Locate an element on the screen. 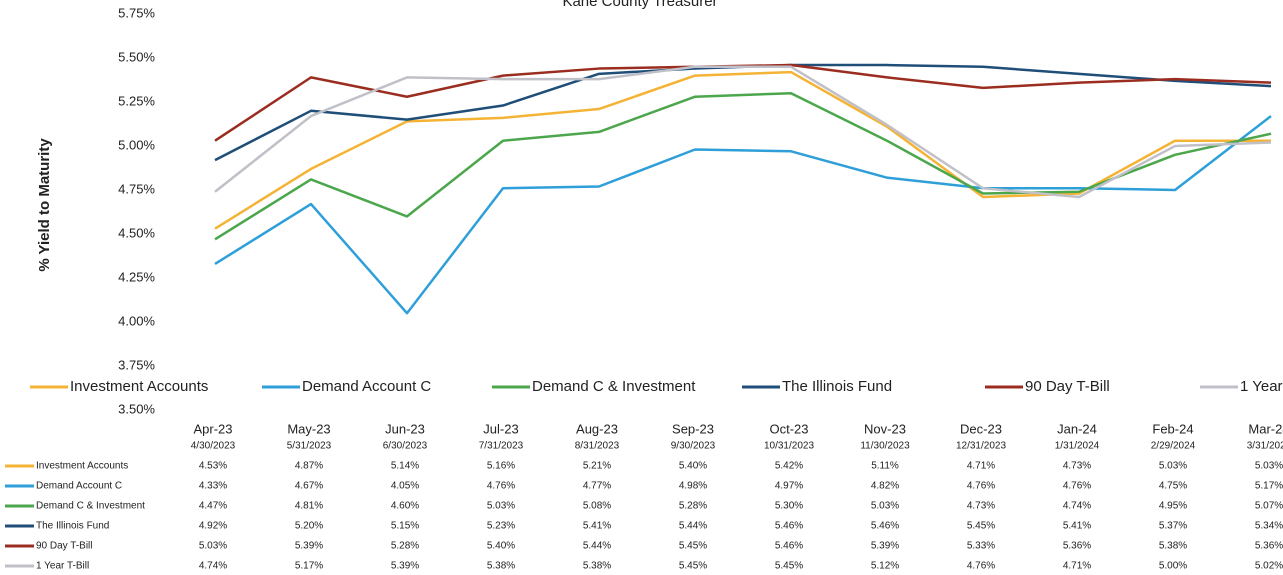  table-cell: 4.98% is located at coordinates (693, 486).